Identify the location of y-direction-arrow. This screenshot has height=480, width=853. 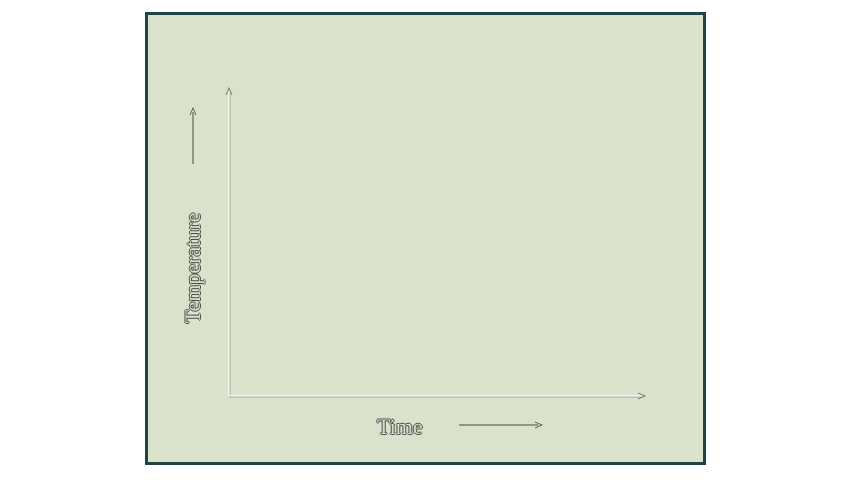
(193, 135).